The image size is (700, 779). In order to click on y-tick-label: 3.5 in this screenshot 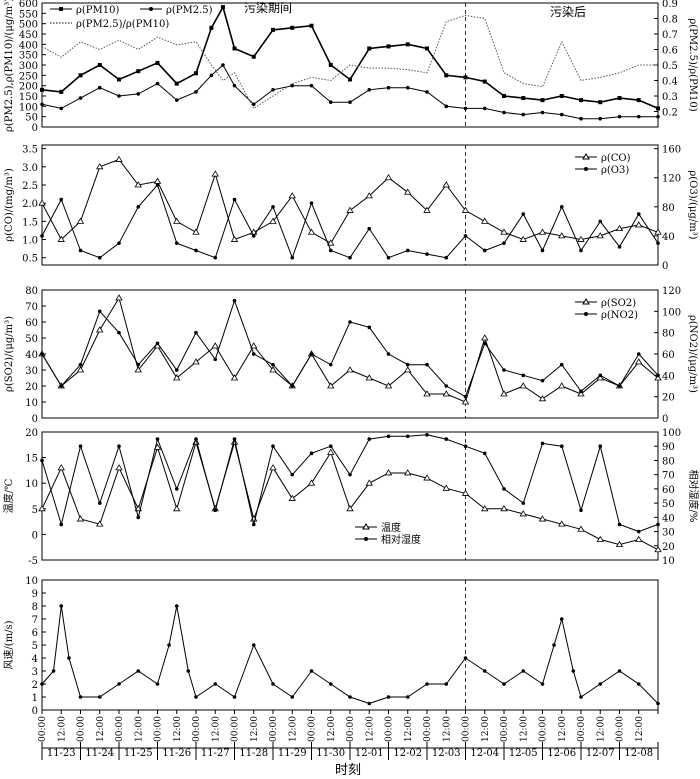, I will do `click(30, 150)`.